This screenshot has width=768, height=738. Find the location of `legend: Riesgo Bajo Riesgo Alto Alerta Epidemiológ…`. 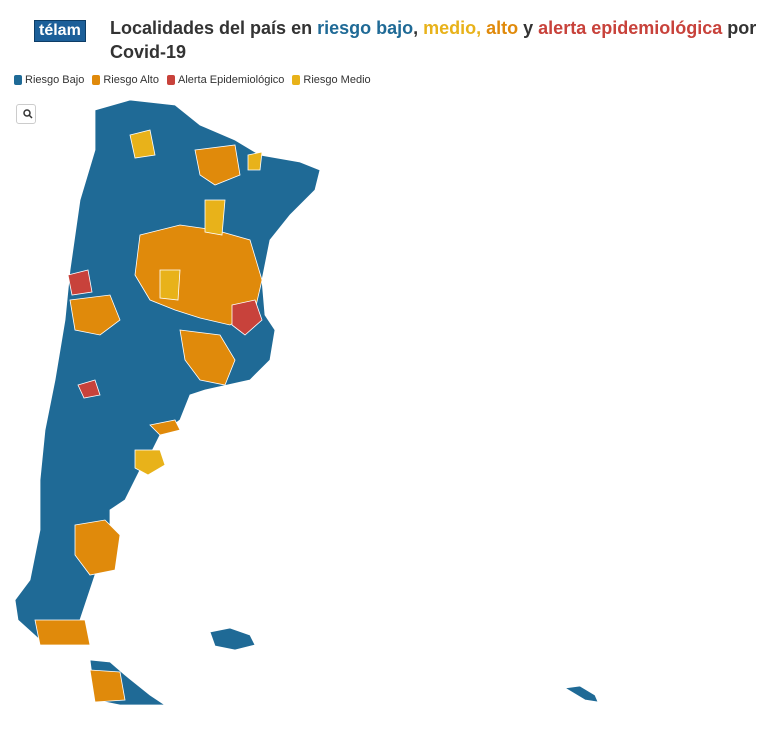

legend: Riesgo Bajo Riesgo Alto Alerta Epidemiológ… is located at coordinates (192, 80).